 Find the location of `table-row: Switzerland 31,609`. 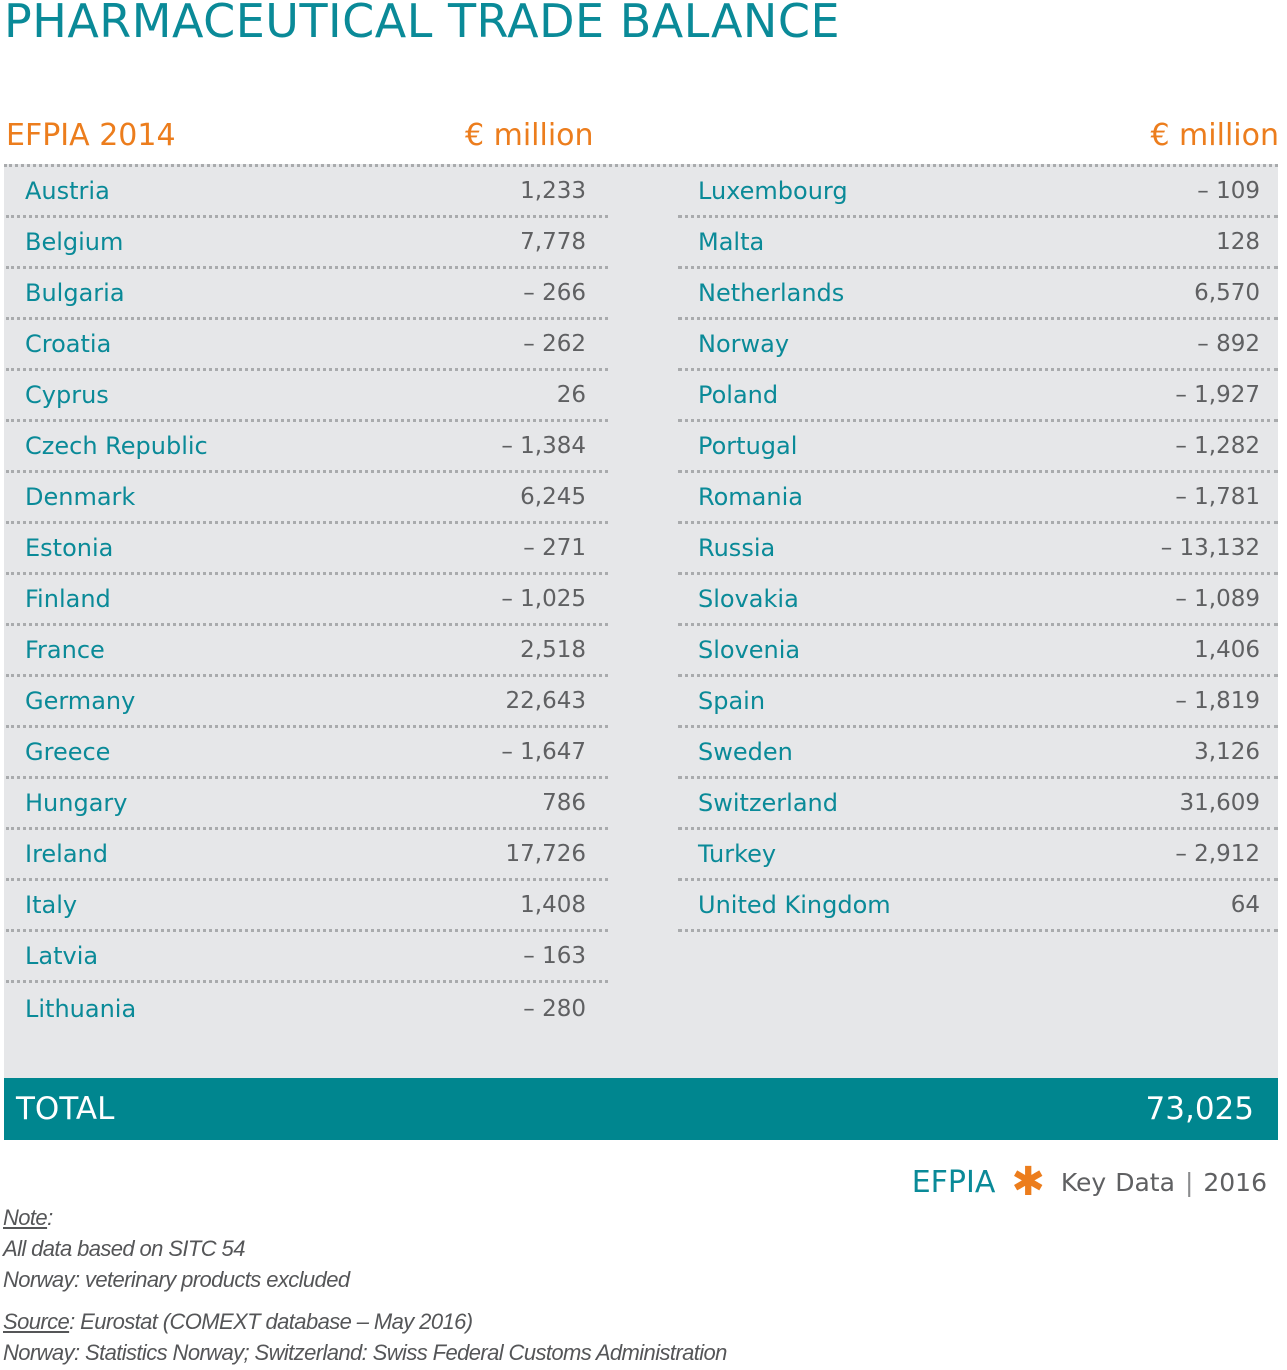

table-row: Switzerland 31,609 is located at coordinates (978, 804).